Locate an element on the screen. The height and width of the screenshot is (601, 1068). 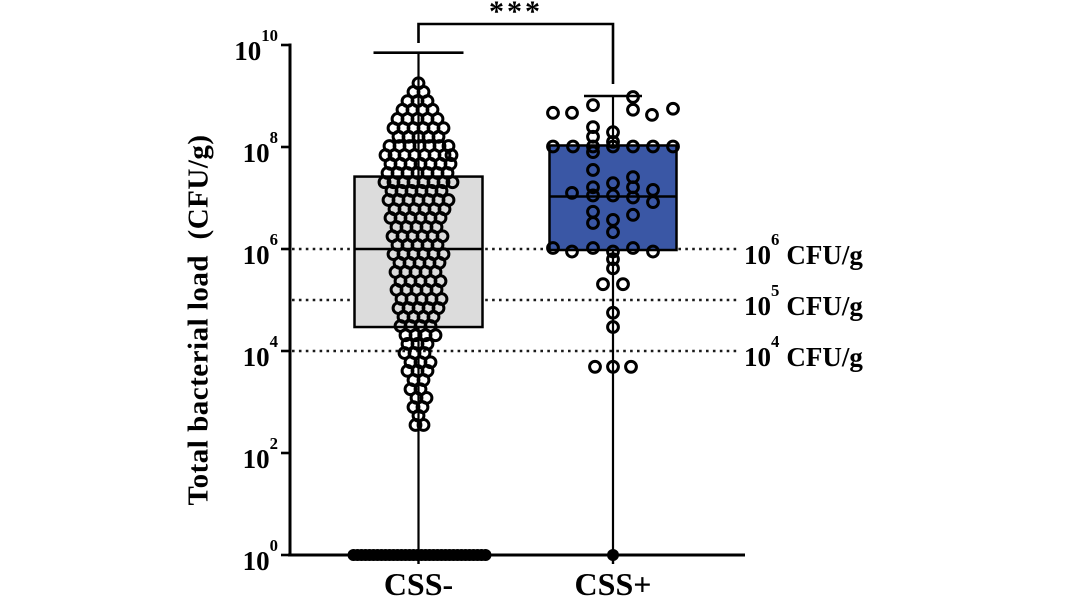
exponent: 10 is located at coordinates (269, 35).